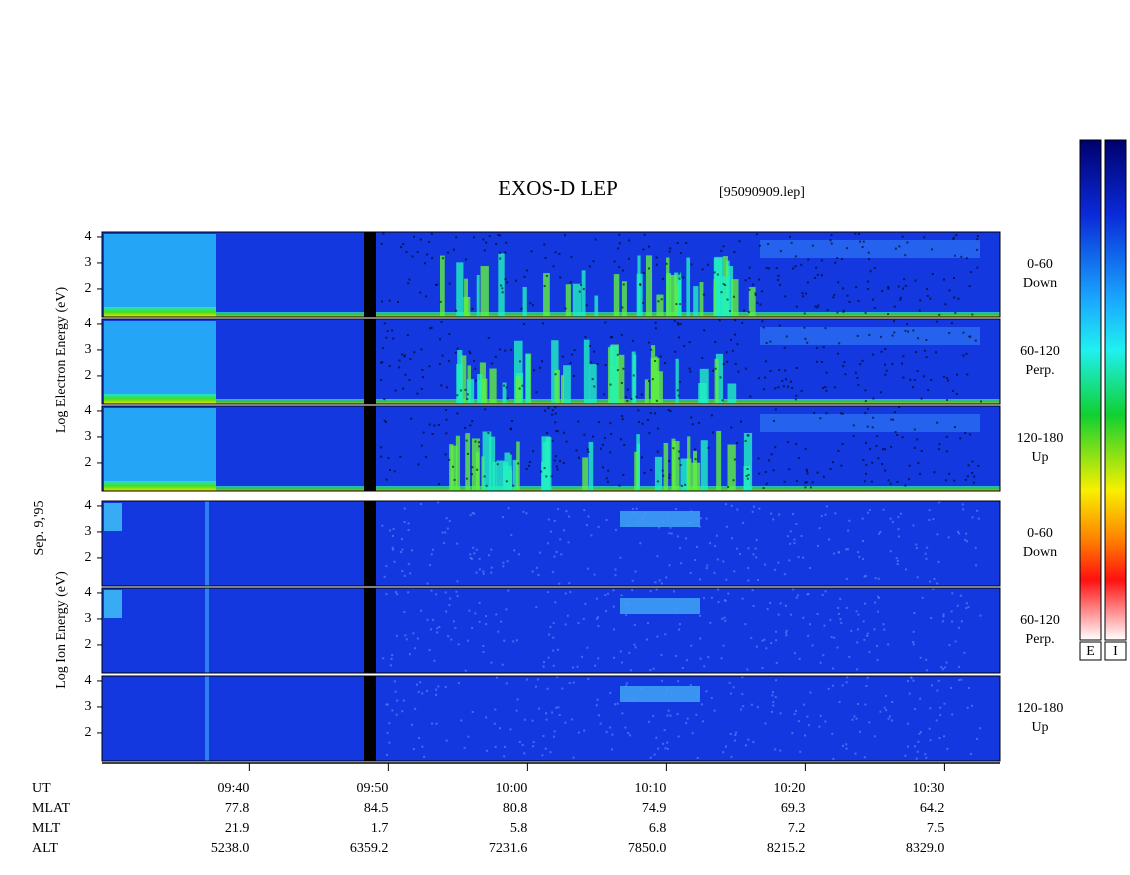 The height and width of the screenshot is (875, 1130). What do you see at coordinates (1039, 639) in the screenshot?
I see `panel-direction: Perp.` at bounding box center [1039, 639].